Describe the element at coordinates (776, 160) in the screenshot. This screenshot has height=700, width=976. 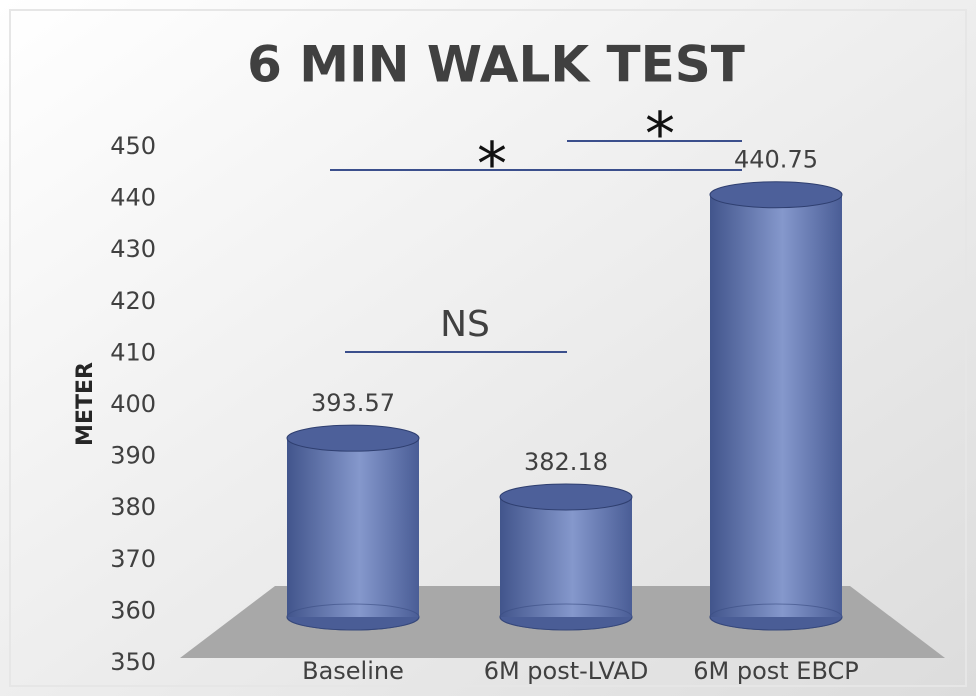
I see `value-label: 440.75` at that location.